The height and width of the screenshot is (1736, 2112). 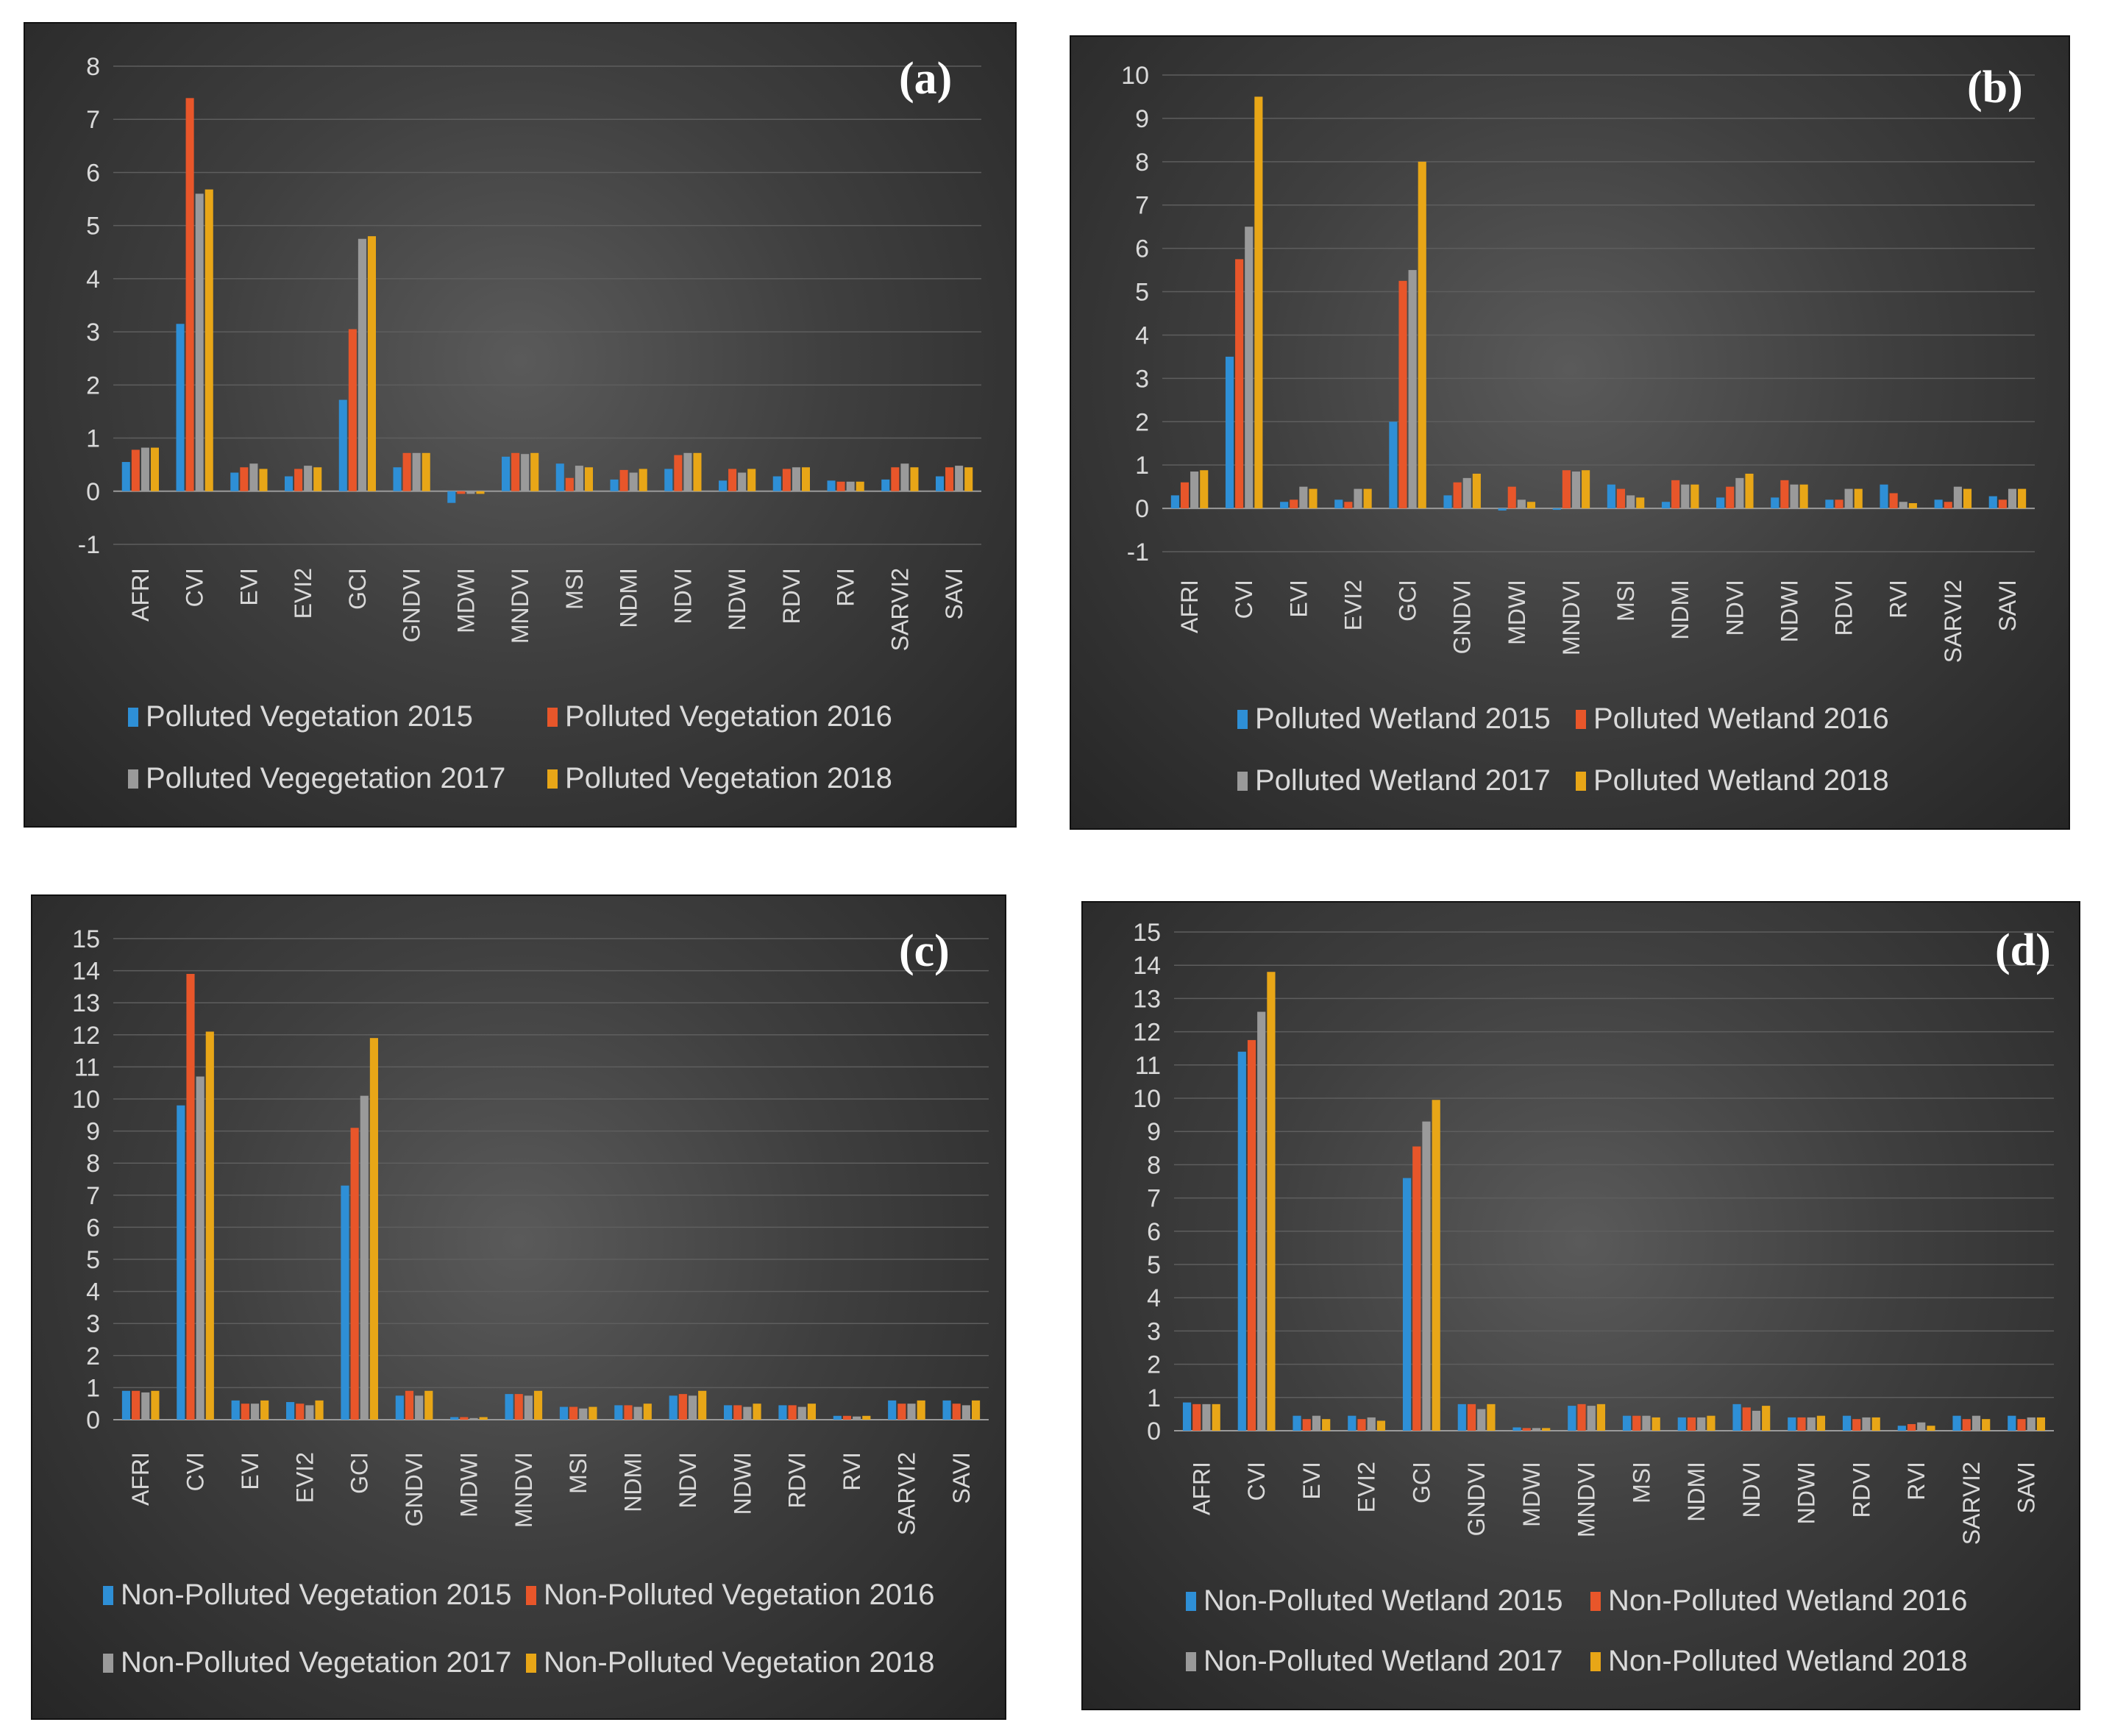 What do you see at coordinates (86, 972) in the screenshot?
I see `y-tick-label: 14` at bounding box center [86, 972].